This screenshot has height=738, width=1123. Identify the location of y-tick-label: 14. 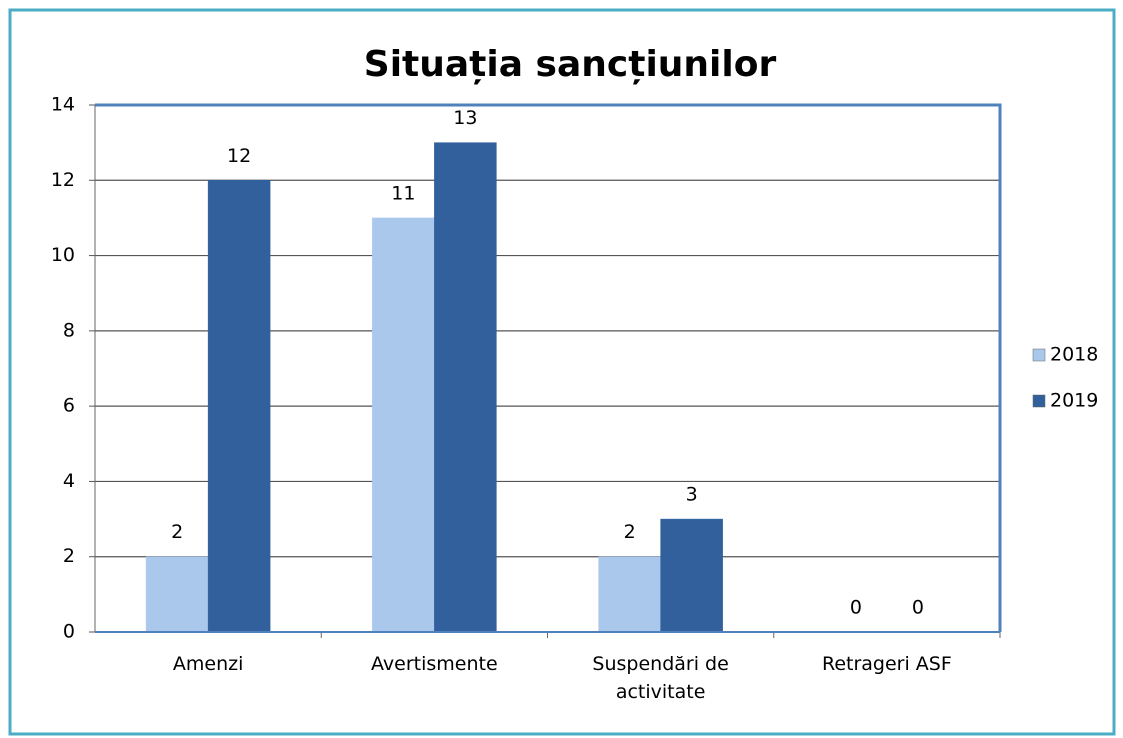
(63, 105).